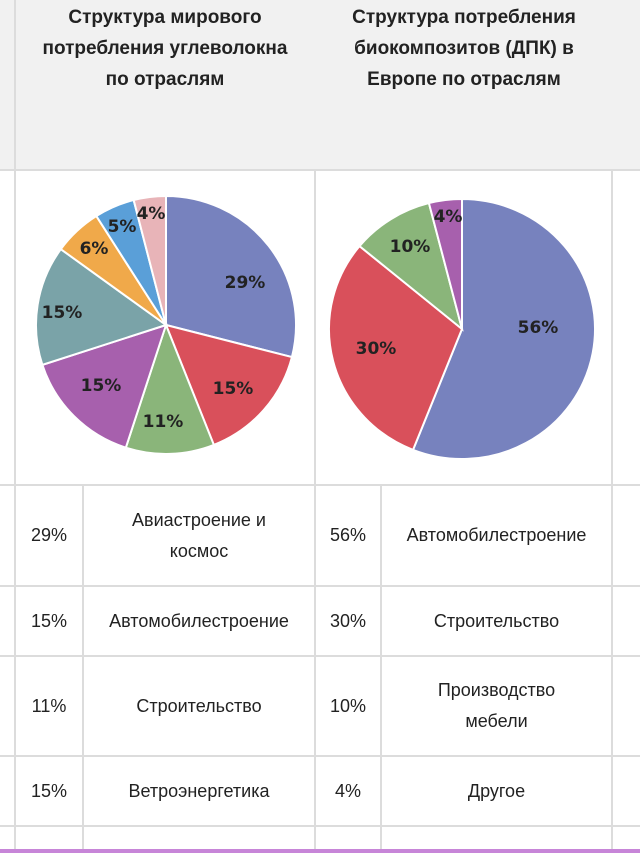 The height and width of the screenshot is (853, 640). What do you see at coordinates (83, 669) in the screenshot?
I see `grid-line-col1` at bounding box center [83, 669].